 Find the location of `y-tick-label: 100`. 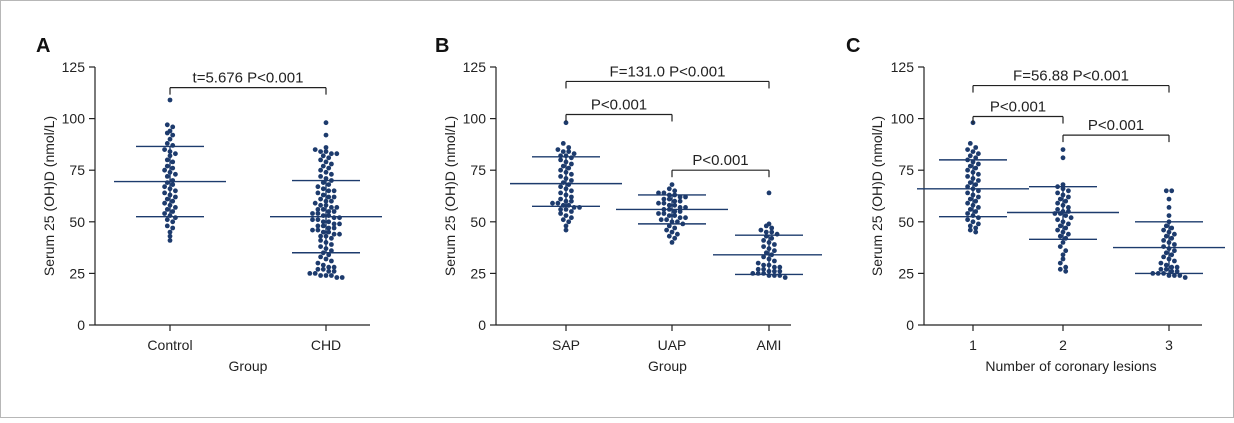

y-tick-label: 100 is located at coordinates (475, 119).